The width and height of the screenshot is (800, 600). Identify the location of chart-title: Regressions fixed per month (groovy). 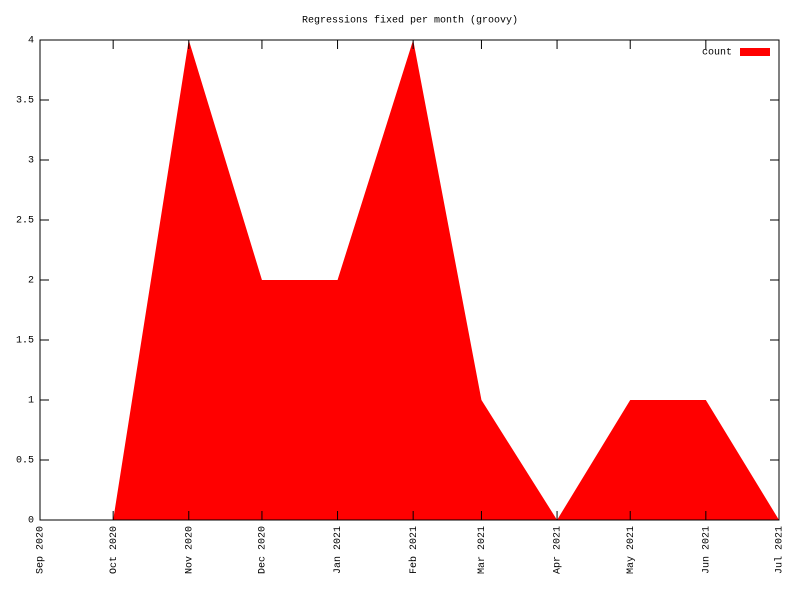
(410, 21).